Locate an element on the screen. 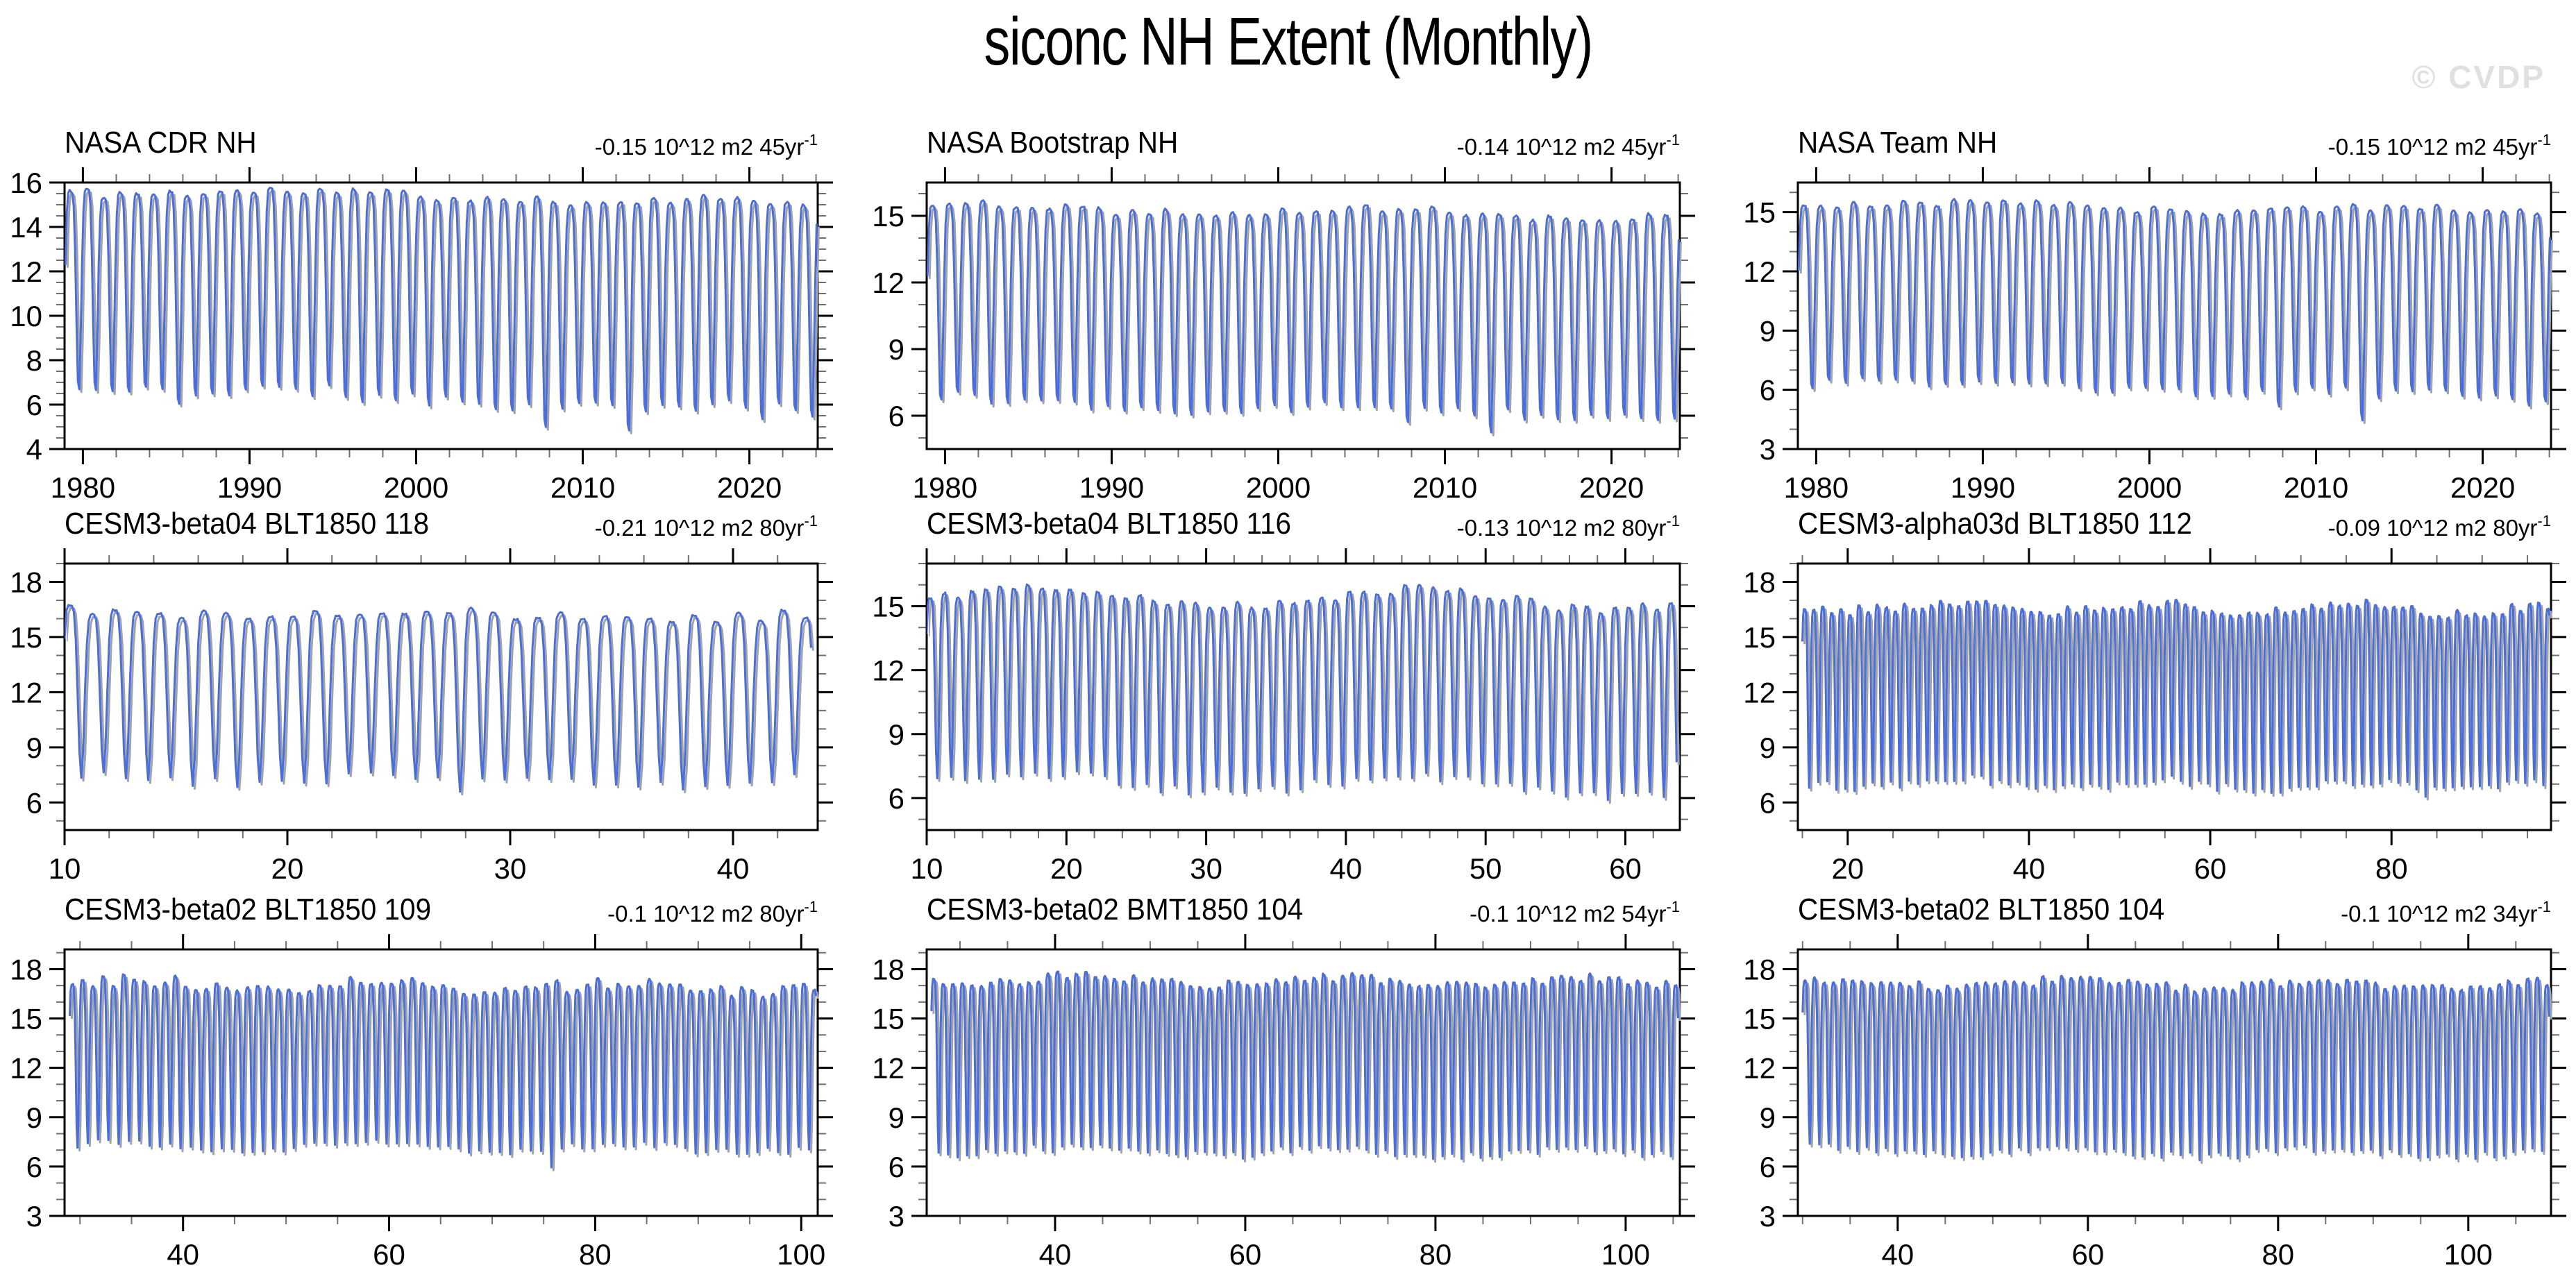 The height and width of the screenshot is (1286, 2576). panel-title: CESM3-beta04 BLT1850 116 is located at coordinates (1109, 524).